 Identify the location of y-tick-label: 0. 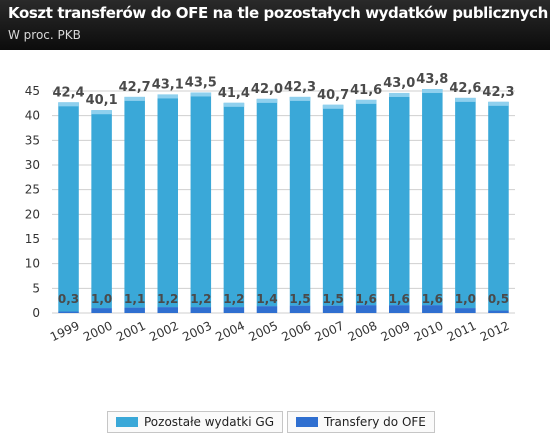
(36, 313).